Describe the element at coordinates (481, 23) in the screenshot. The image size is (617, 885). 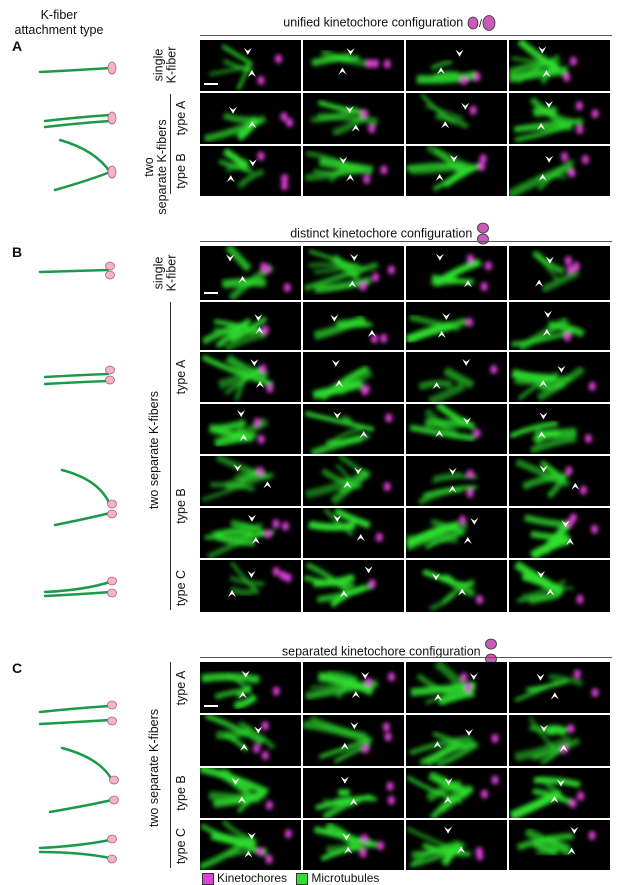
I see `kinetochore-config-icon: /` at that location.